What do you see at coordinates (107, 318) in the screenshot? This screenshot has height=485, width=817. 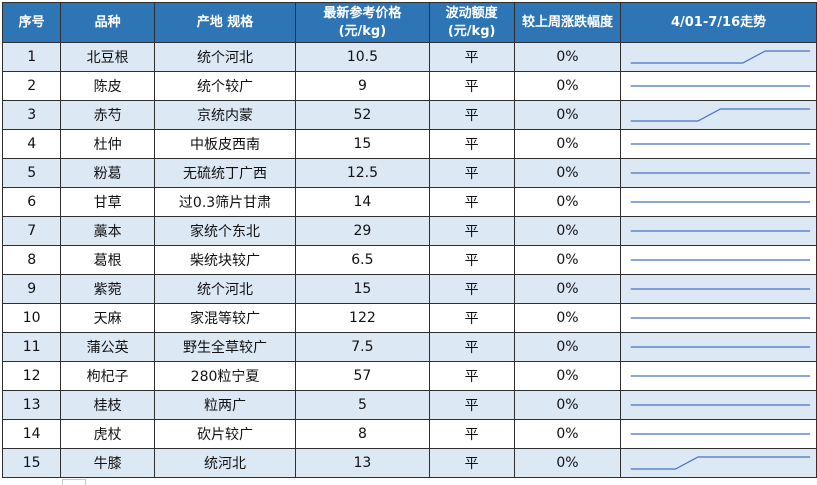 I see `cell-variety: 天麻` at bounding box center [107, 318].